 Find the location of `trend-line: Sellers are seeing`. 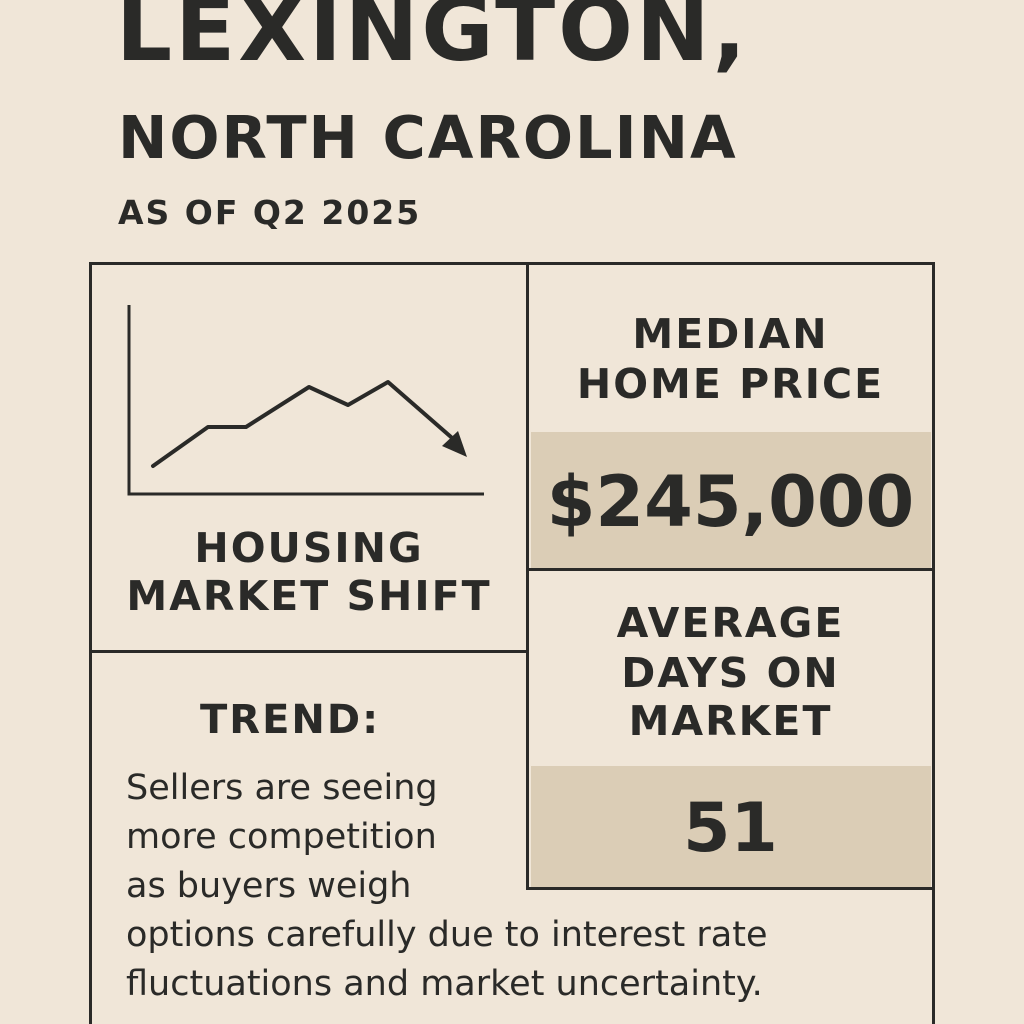

trend-line: Sellers are seeing is located at coordinates (282, 788).